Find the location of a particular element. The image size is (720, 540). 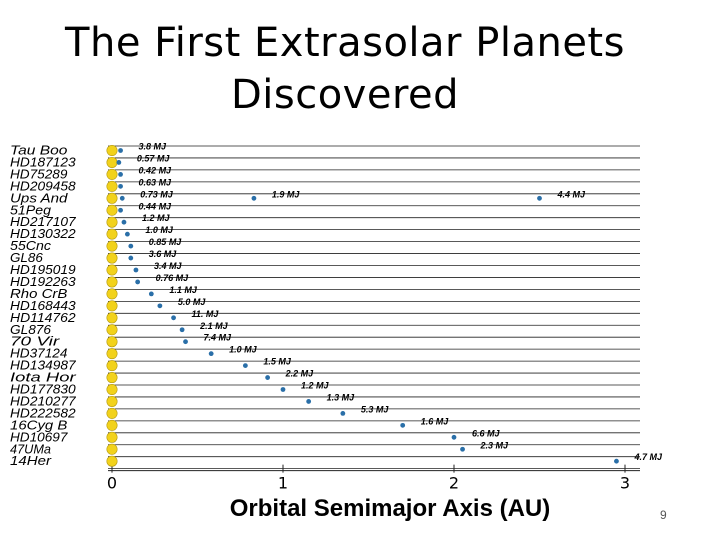

star-name-label: HD209458 is located at coordinates (43, 186).